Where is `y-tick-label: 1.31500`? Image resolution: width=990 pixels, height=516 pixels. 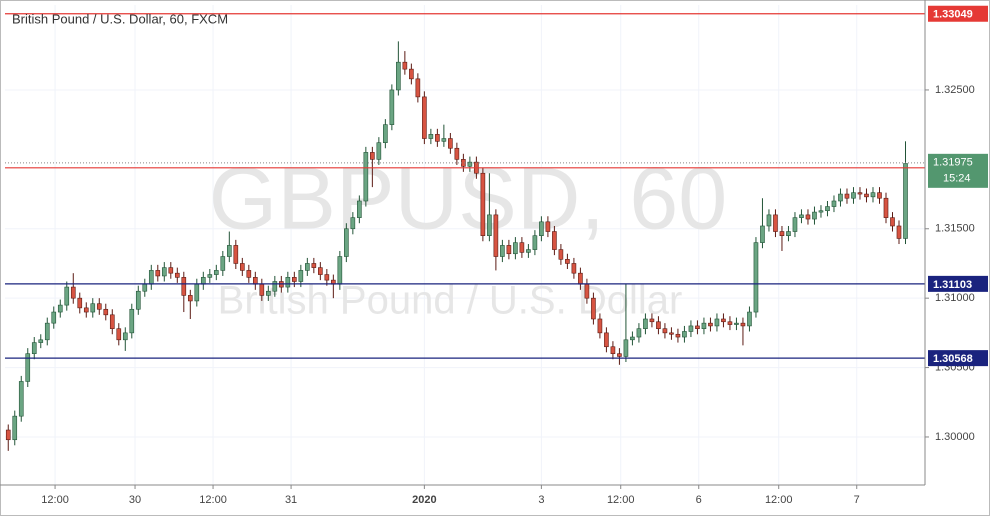
y-tick-label: 1.31500 is located at coordinates (955, 229).